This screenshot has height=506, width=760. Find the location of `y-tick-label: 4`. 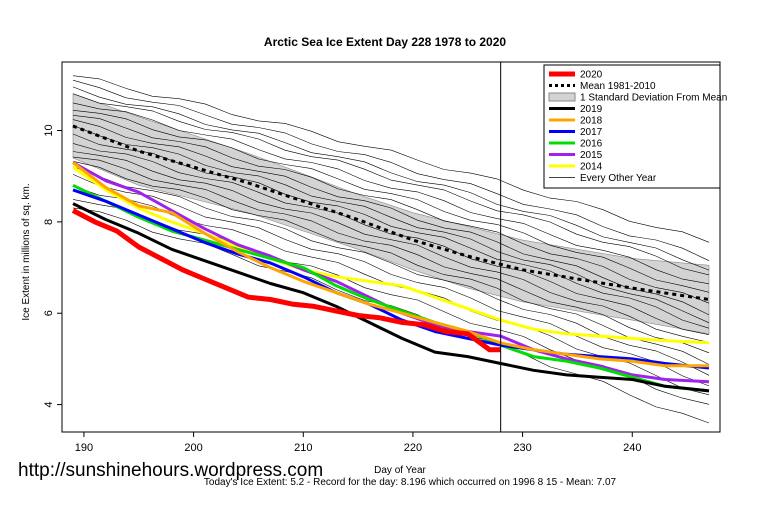

y-tick-label: 4 is located at coordinates (49, 405).